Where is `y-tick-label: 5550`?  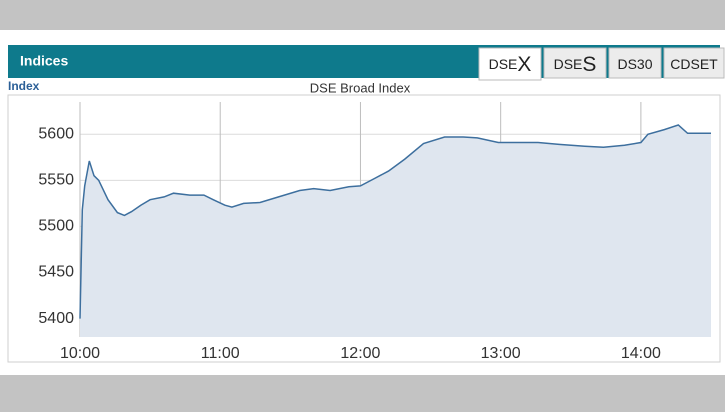 y-tick-label: 5550 is located at coordinates (56, 180).